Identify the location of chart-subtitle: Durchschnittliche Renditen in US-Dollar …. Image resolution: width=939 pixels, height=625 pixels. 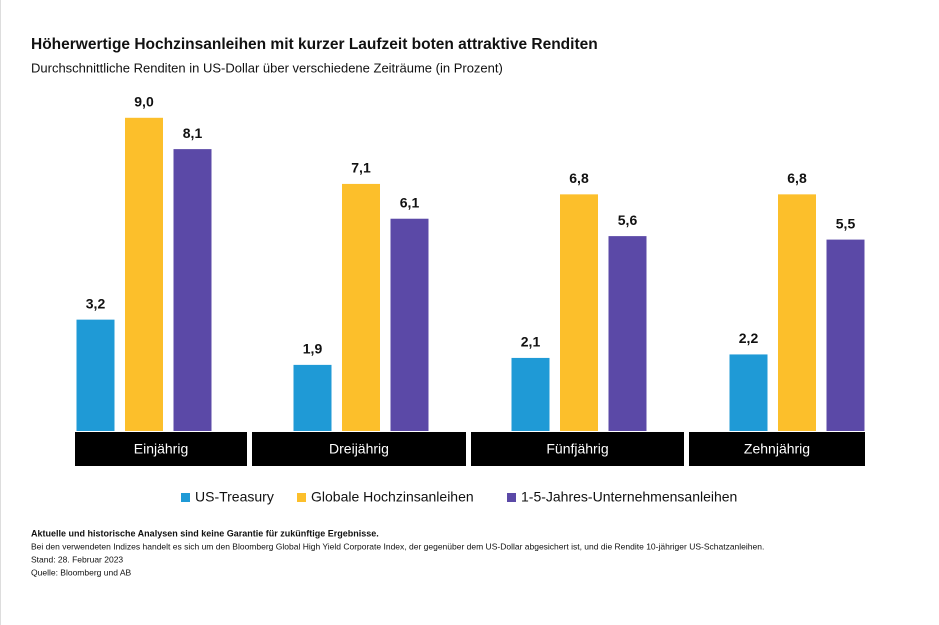
(267, 67).